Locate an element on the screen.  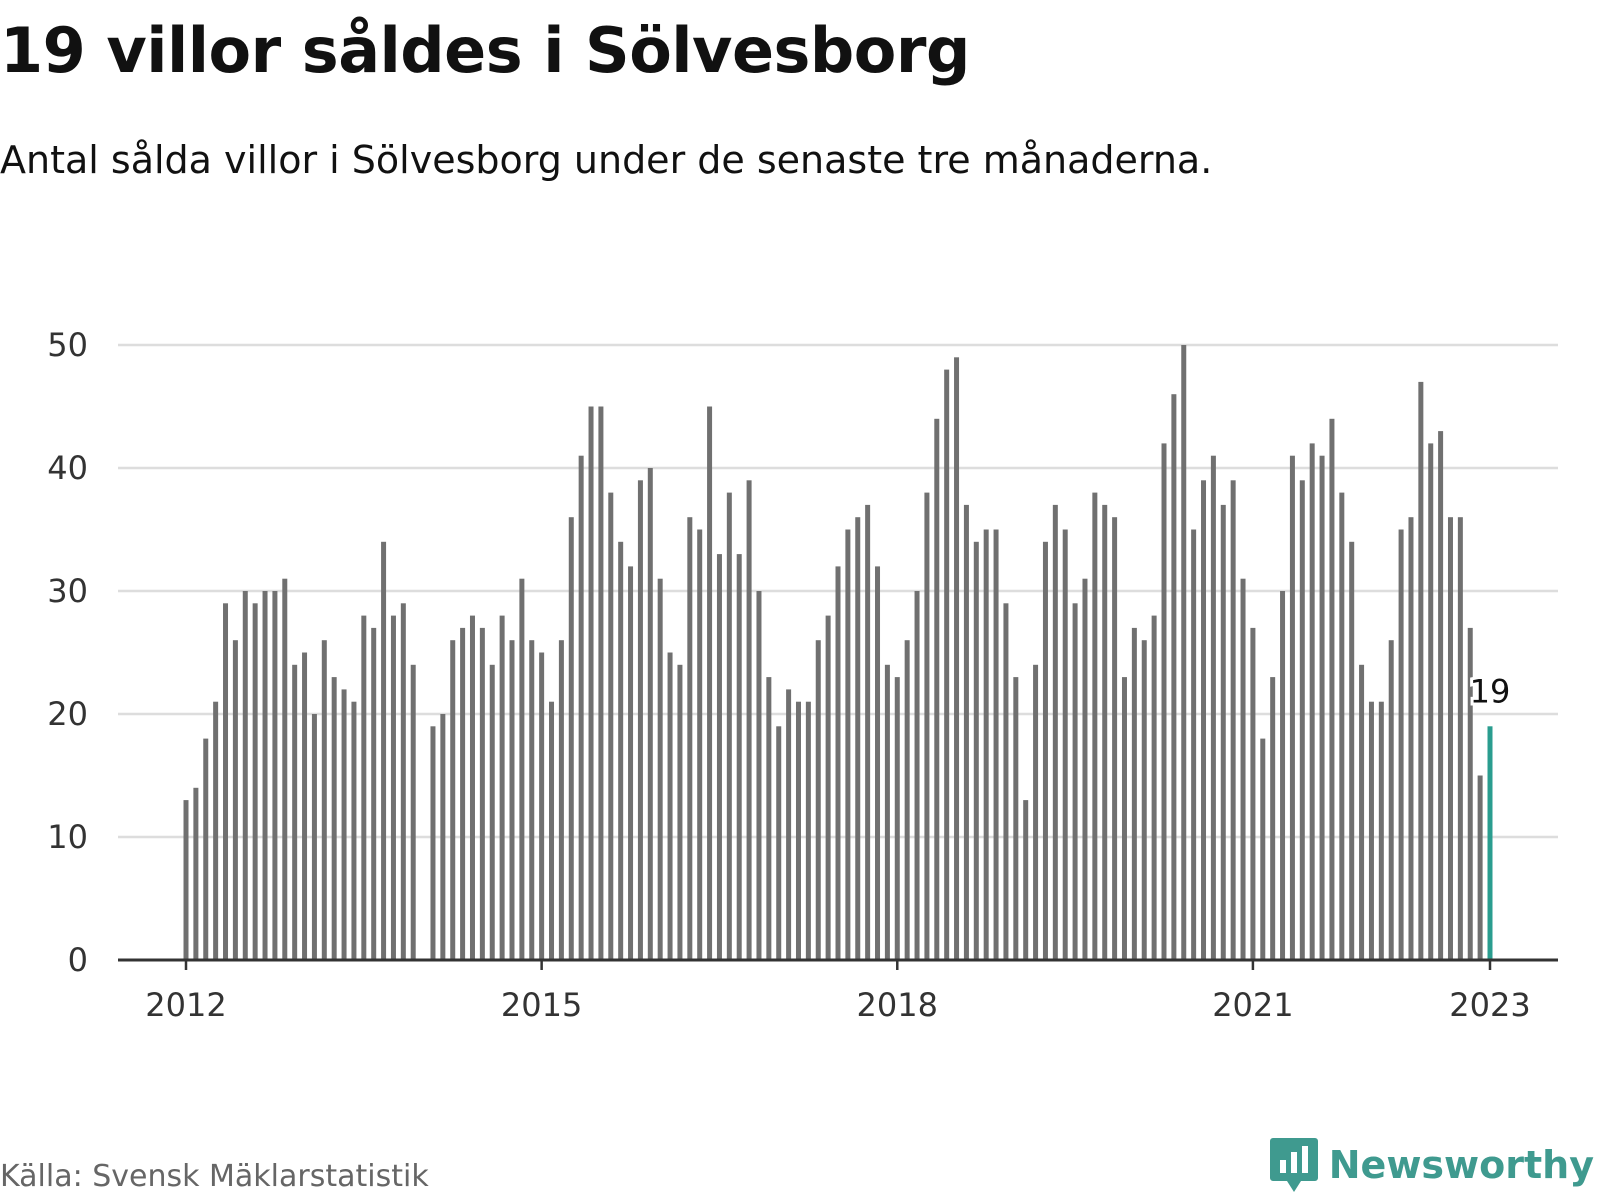
y-tick-label: 30 is located at coordinates (67, 591).